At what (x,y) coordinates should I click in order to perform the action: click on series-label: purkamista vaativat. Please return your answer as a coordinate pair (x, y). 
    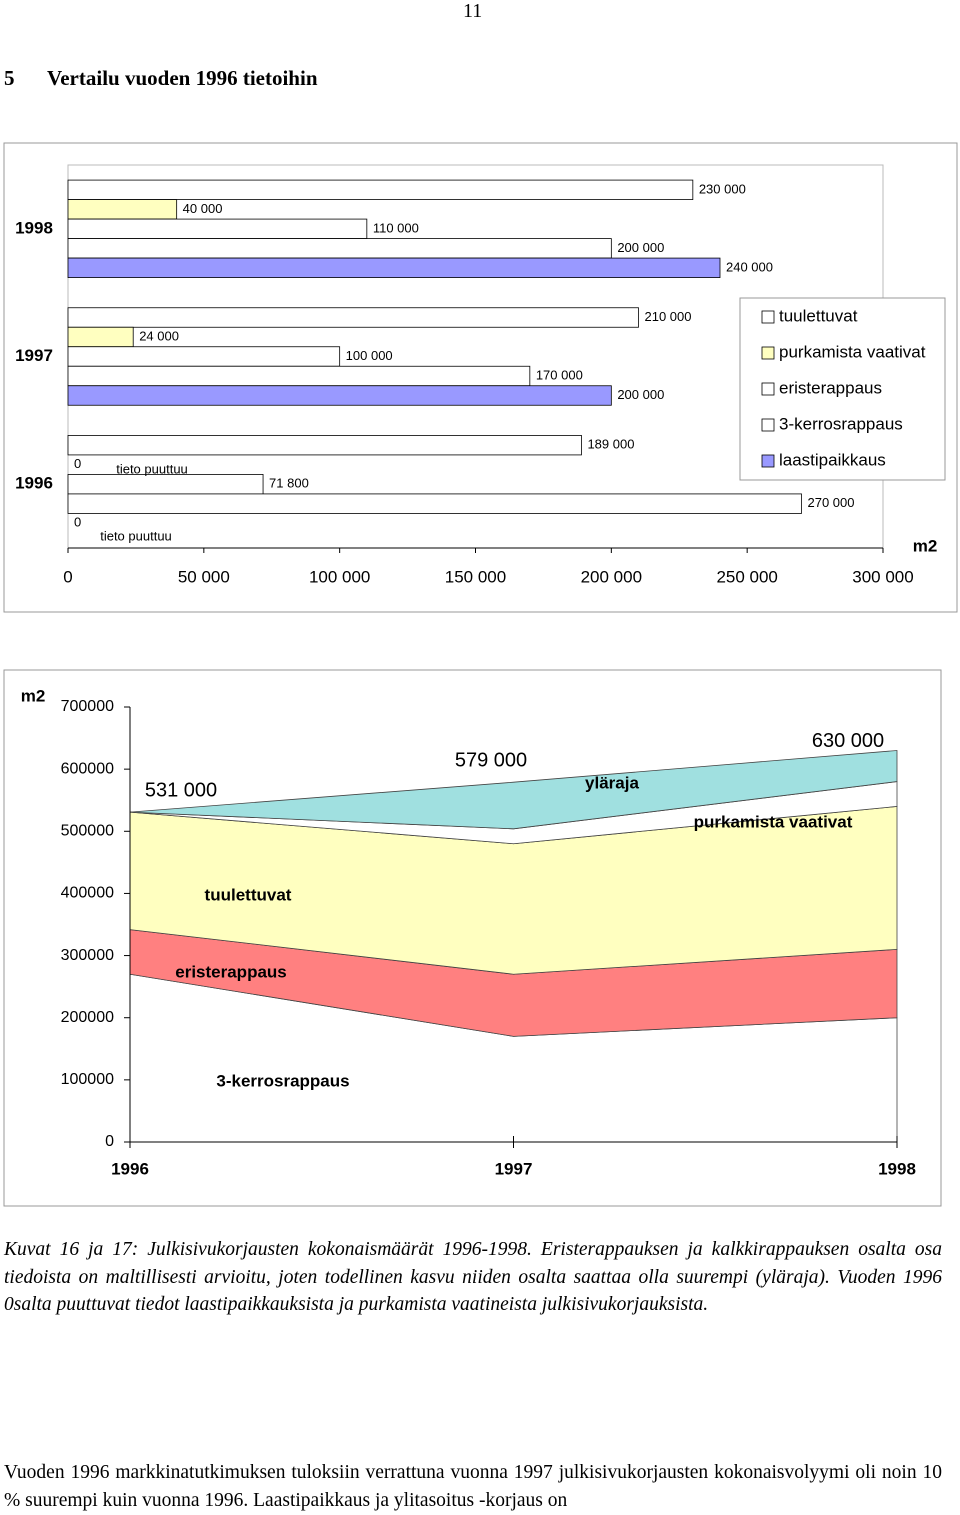
    Looking at the image, I should click on (773, 821).